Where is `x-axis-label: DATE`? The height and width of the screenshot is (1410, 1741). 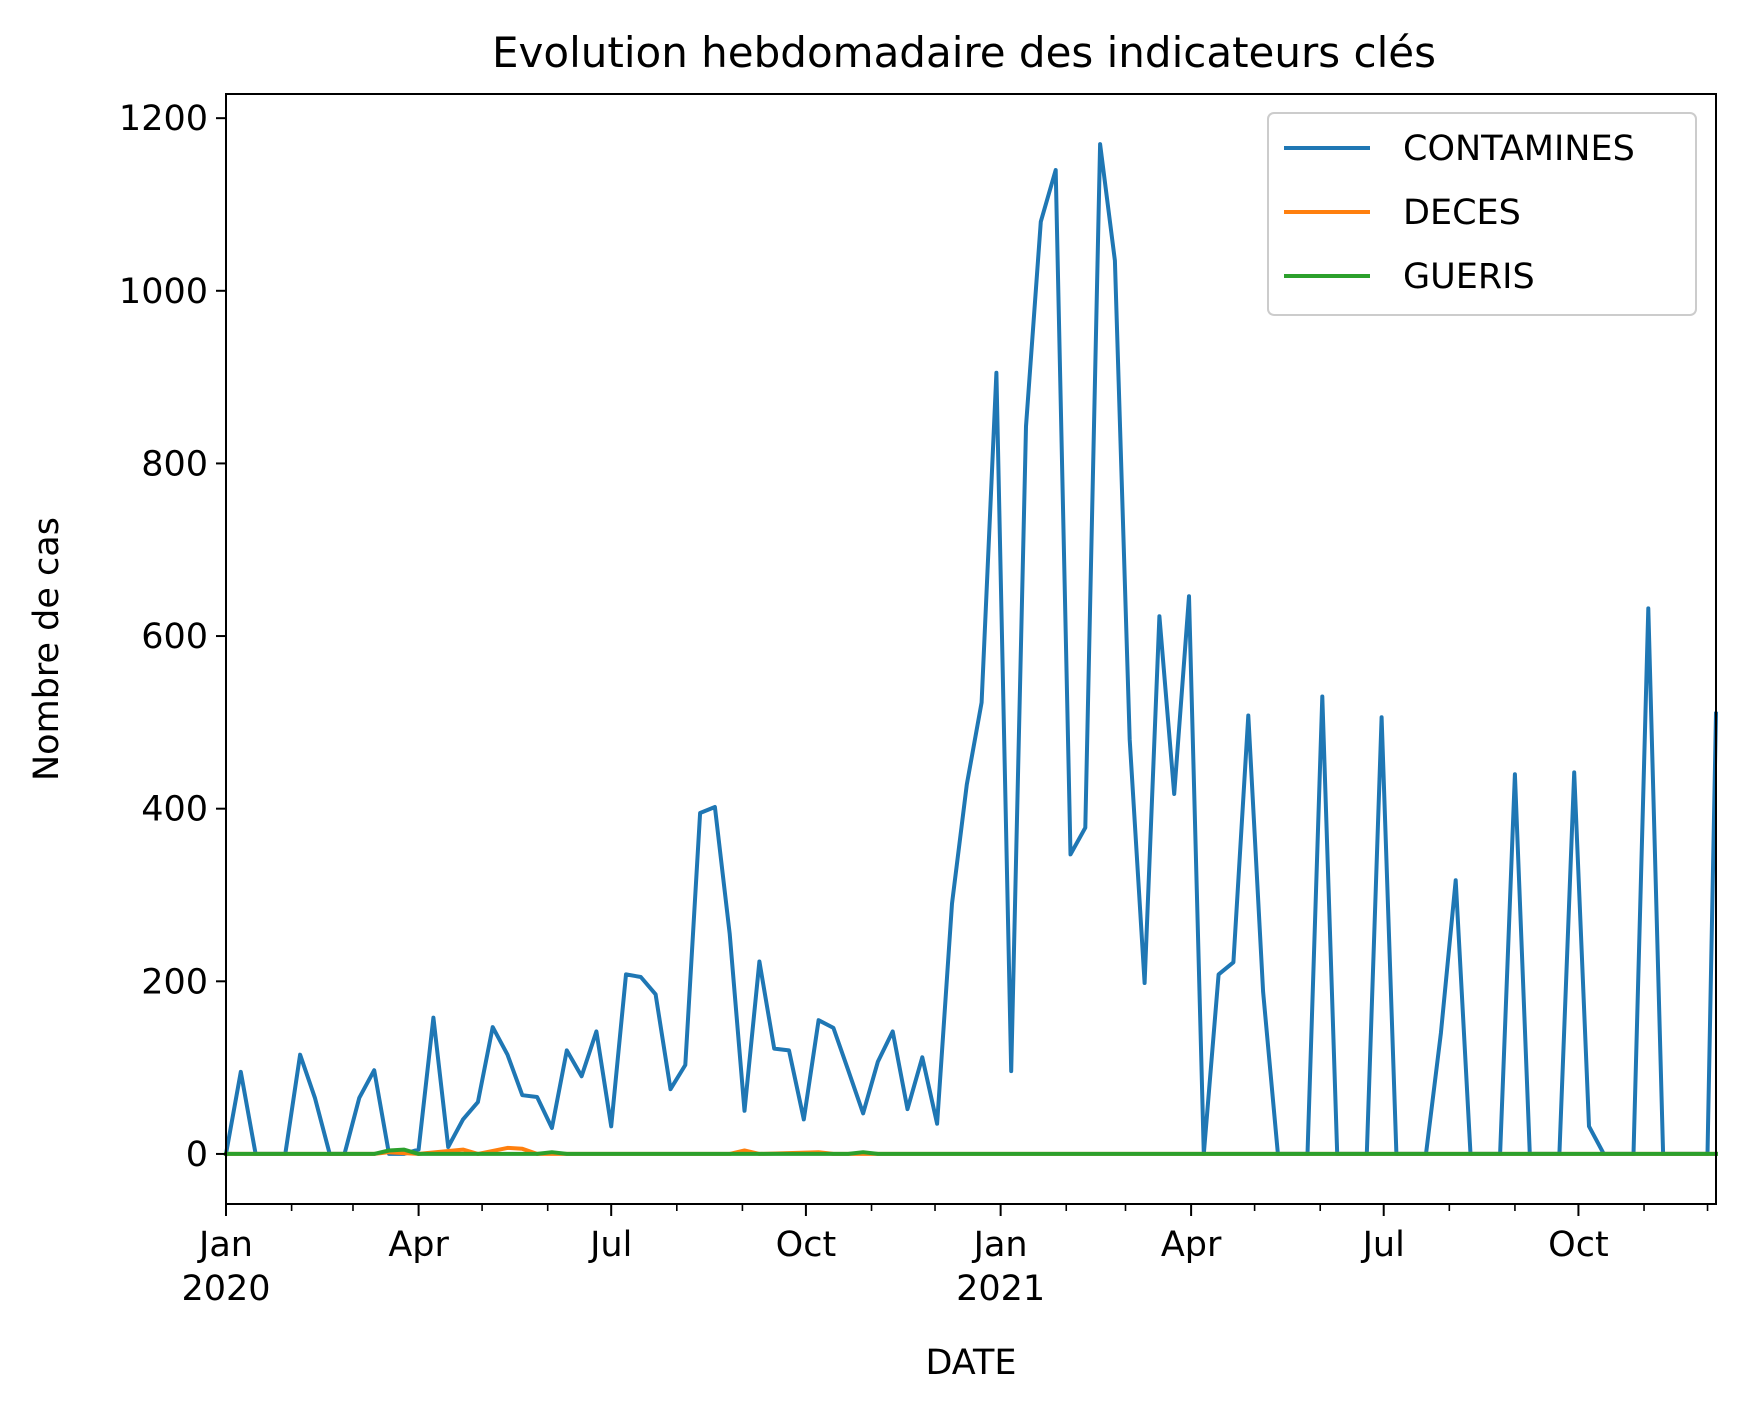 x-axis-label: DATE is located at coordinates (970, 1363).